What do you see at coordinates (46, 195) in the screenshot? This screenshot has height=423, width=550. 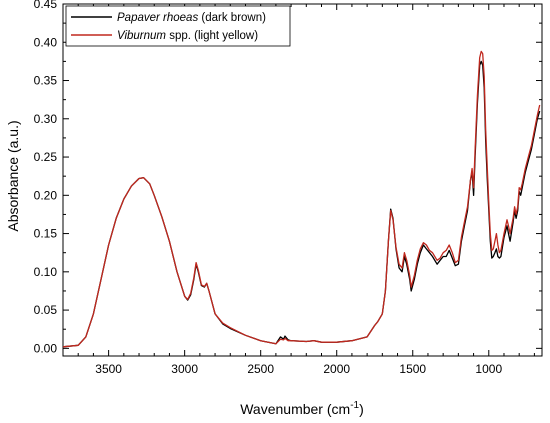 I see `y-tick-label: 0.20` at bounding box center [46, 195].